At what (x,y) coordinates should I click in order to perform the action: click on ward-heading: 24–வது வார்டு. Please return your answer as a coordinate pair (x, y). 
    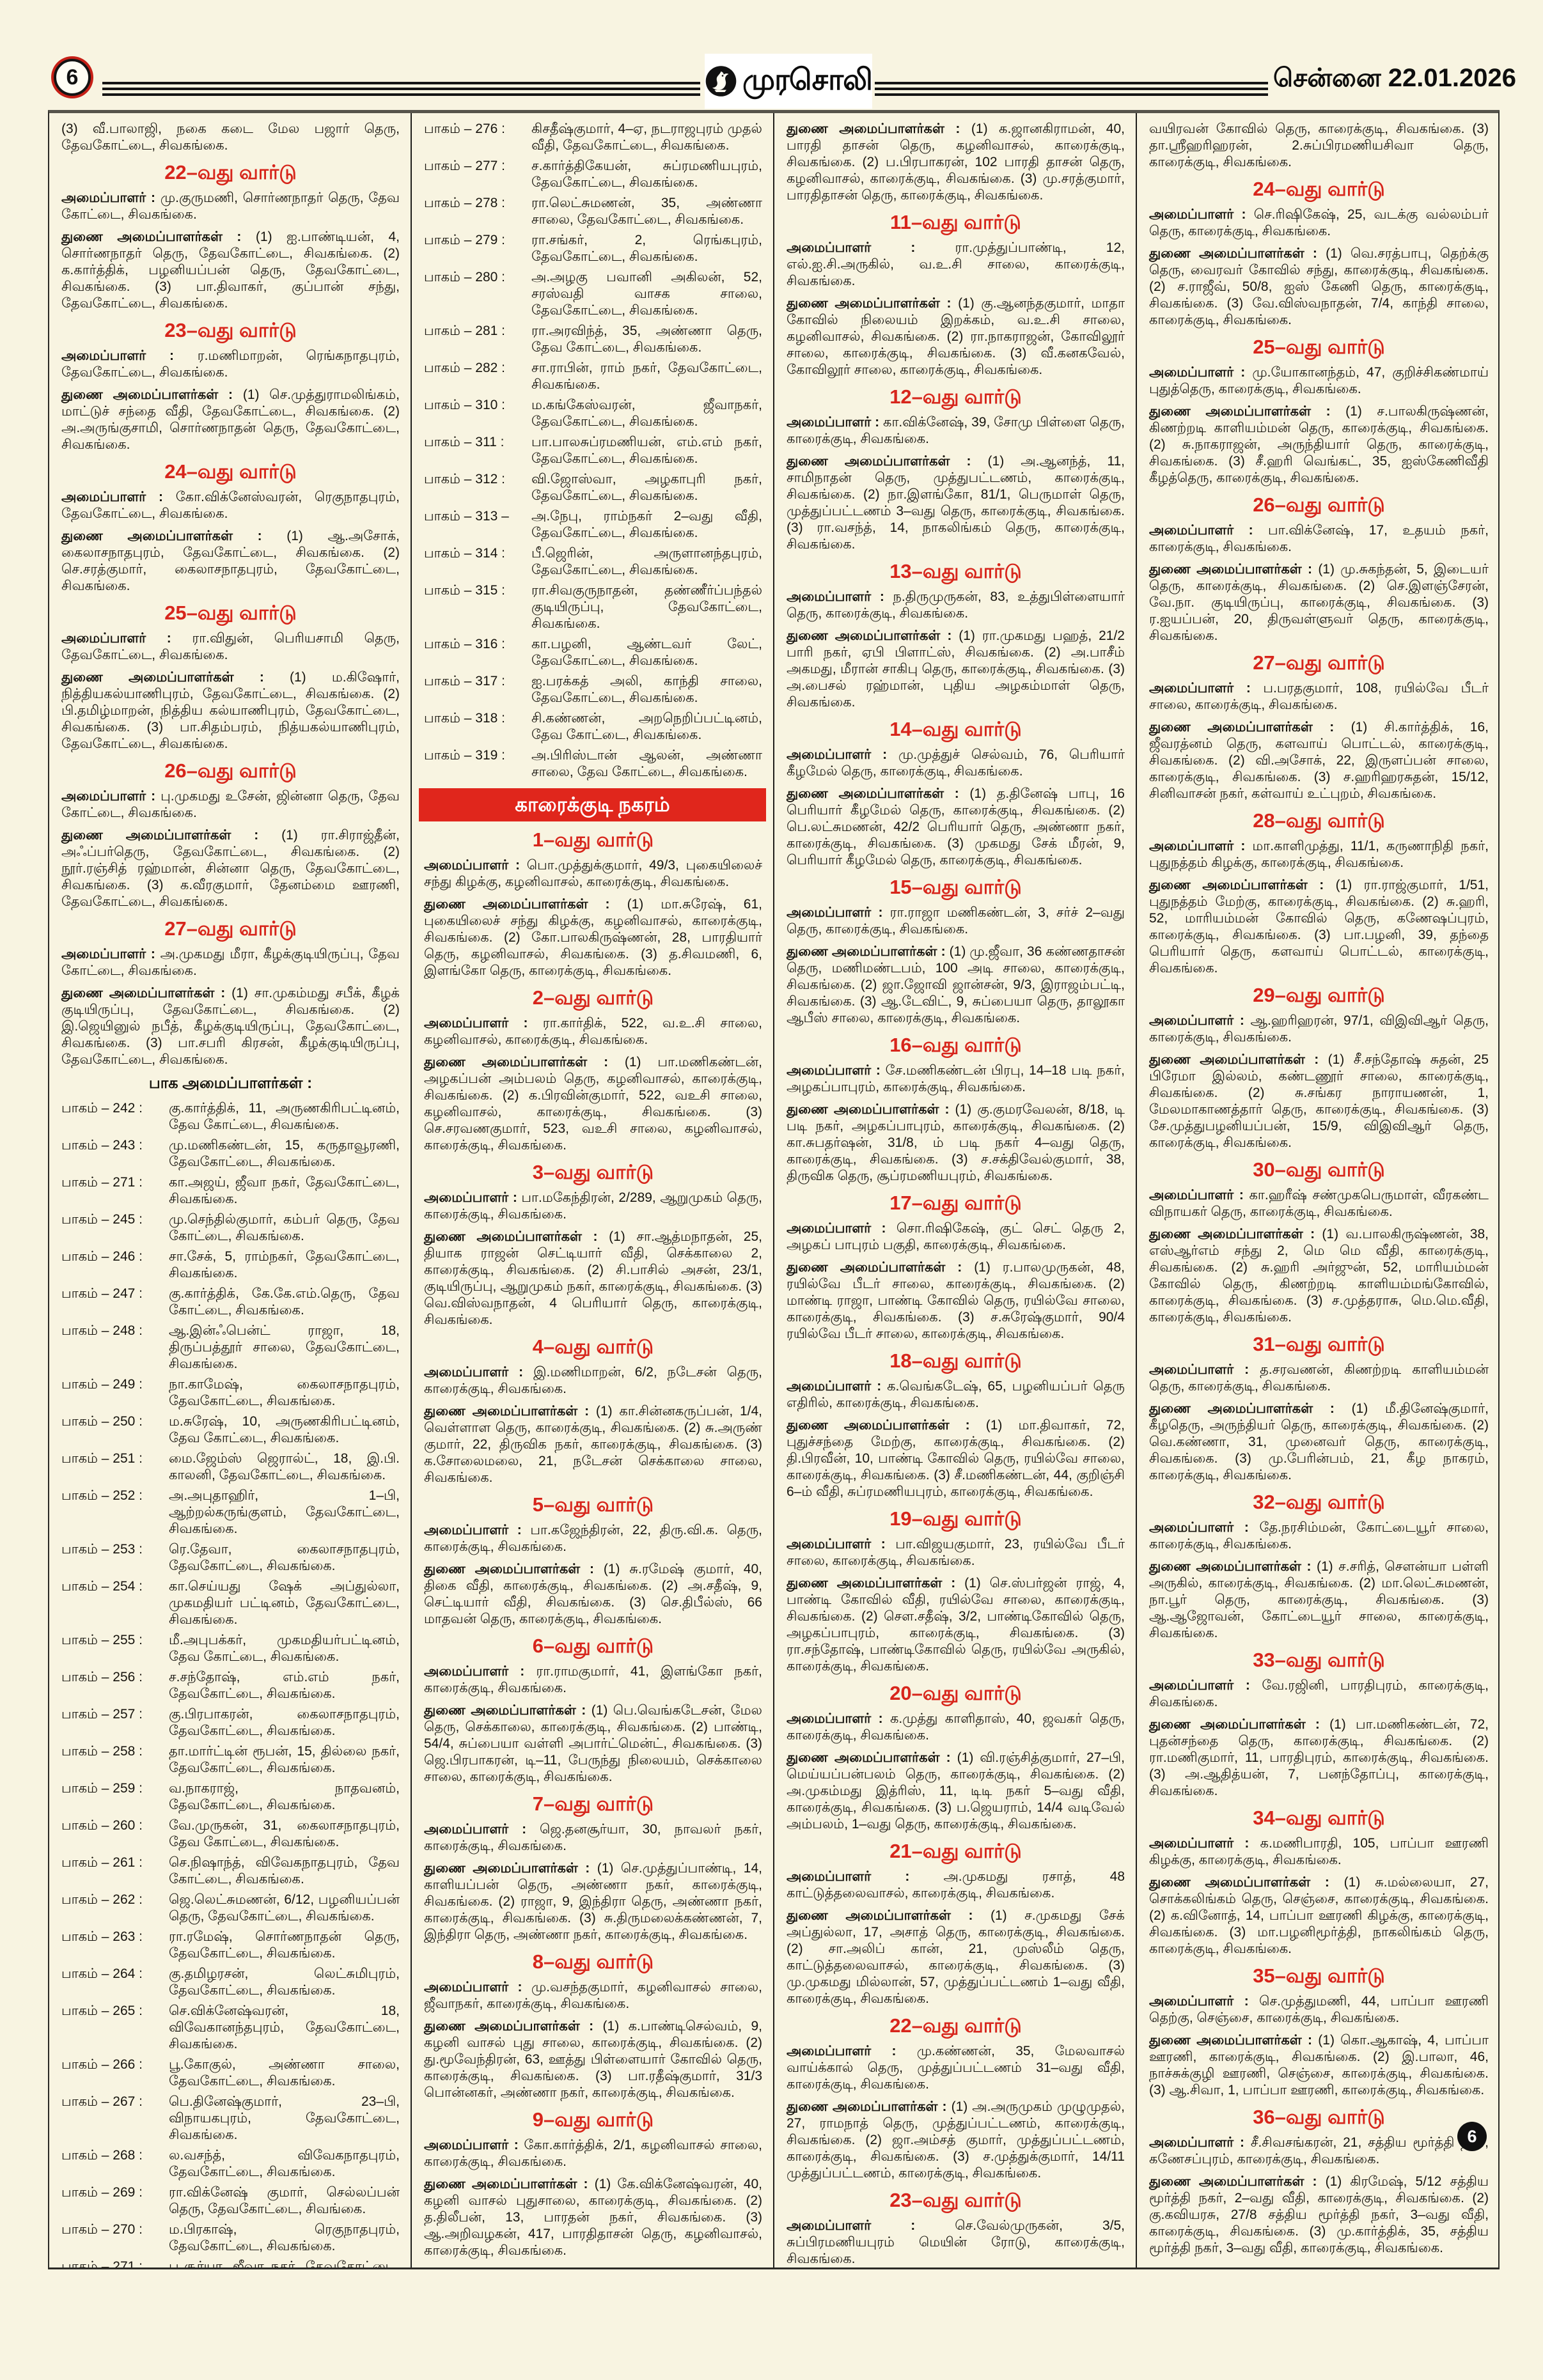
    Looking at the image, I should click on (1319, 189).